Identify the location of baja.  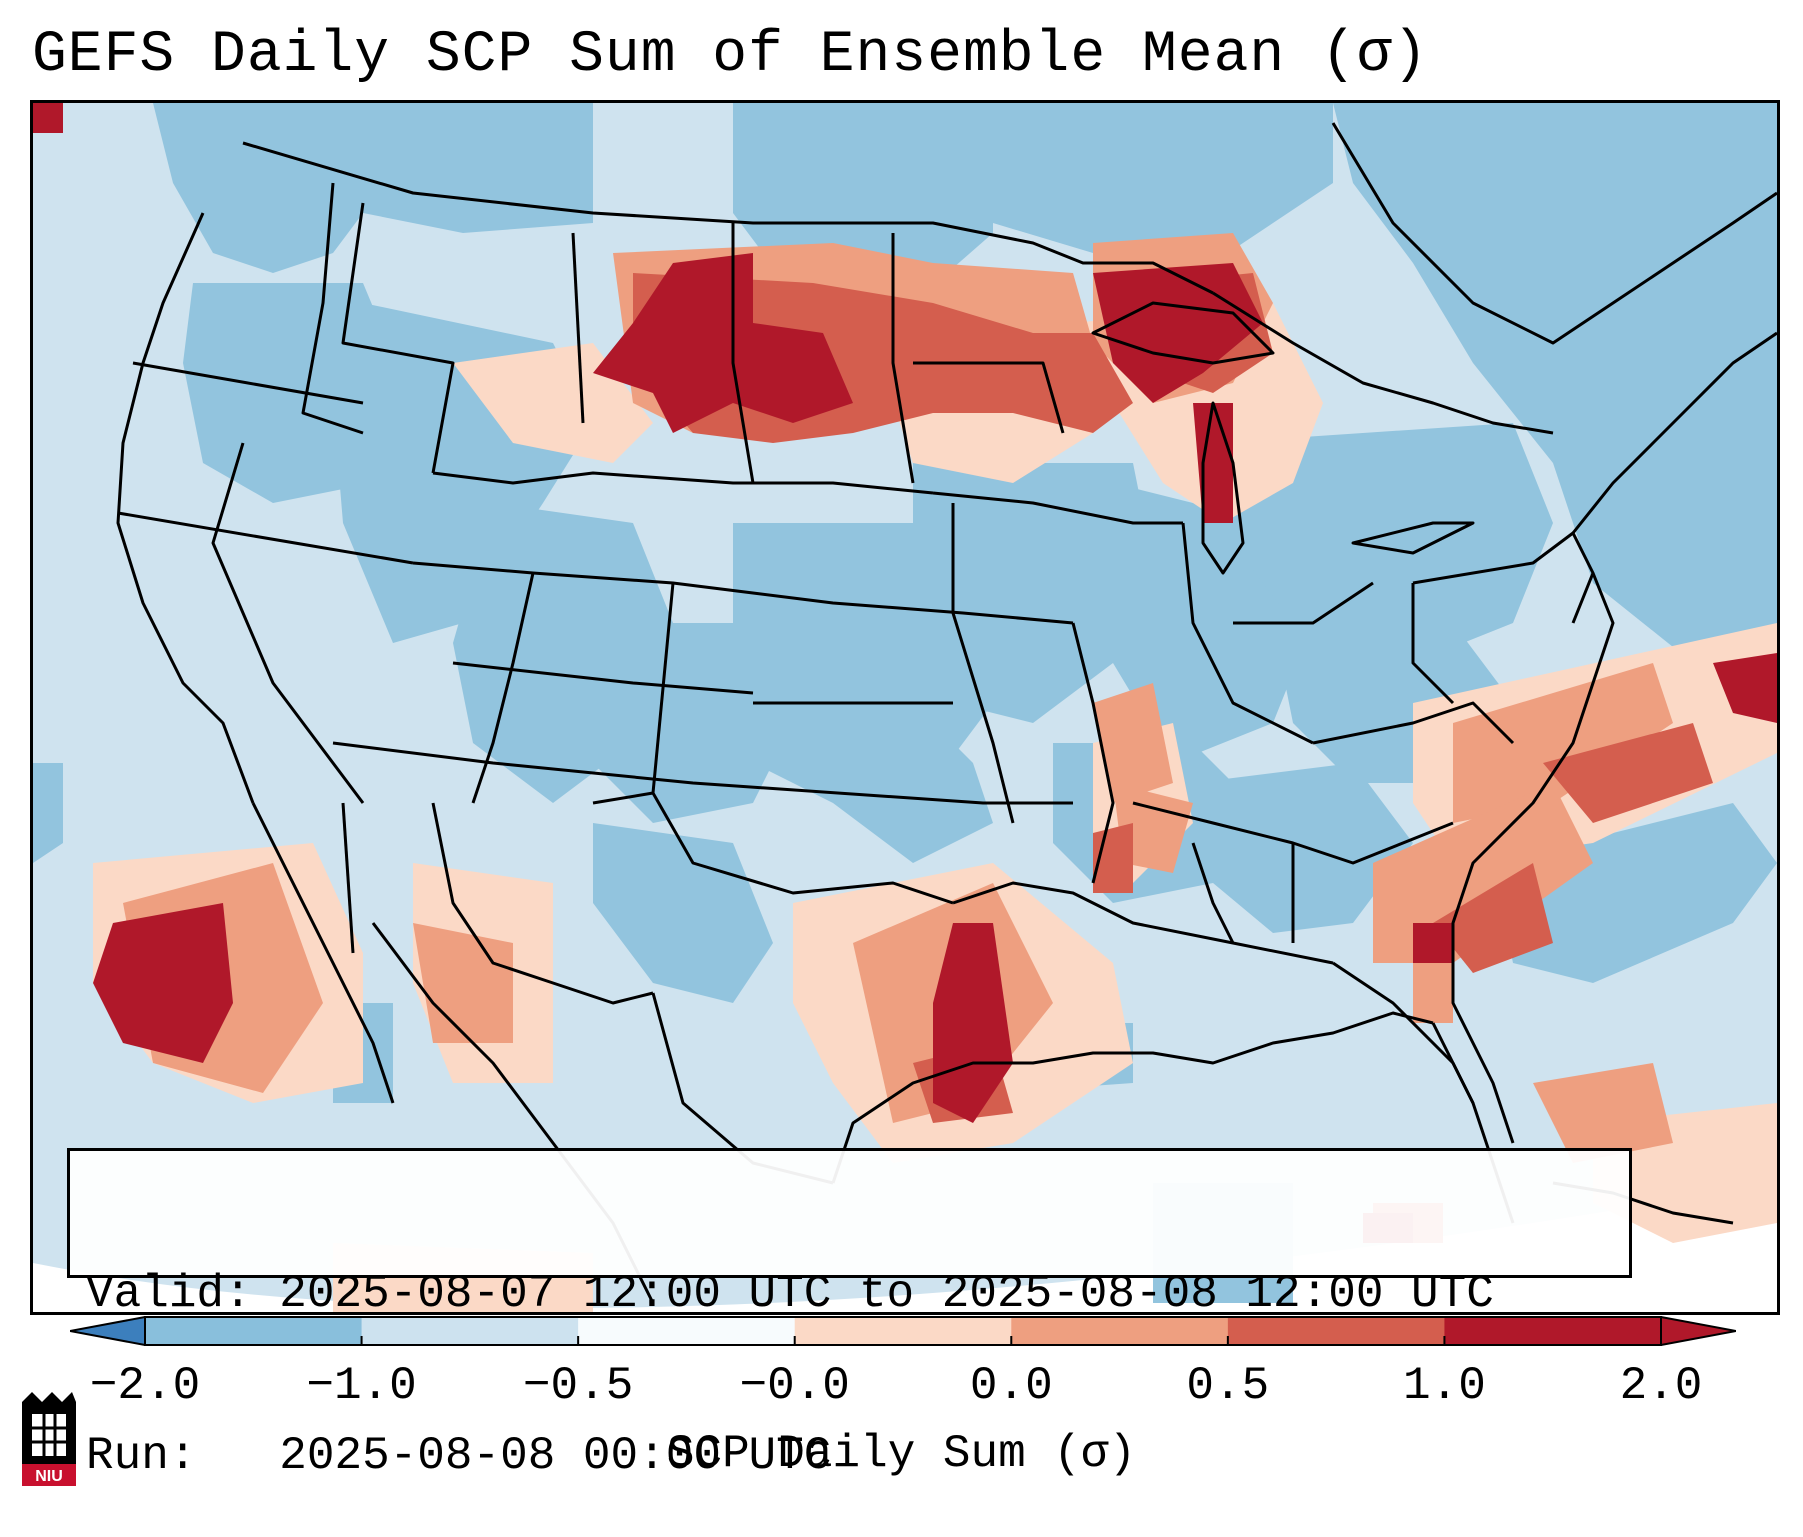
(323, 953).